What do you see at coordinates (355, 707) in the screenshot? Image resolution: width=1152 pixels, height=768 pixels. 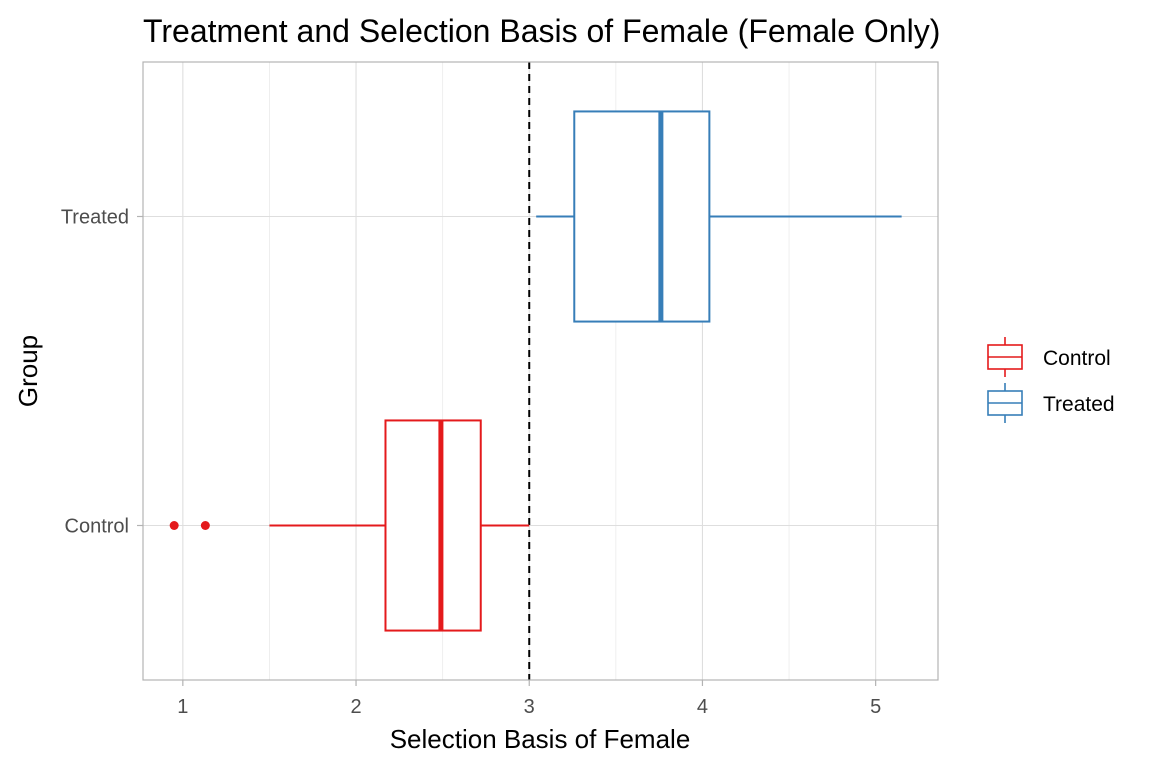 I see `x-tick-label: 2` at bounding box center [355, 707].